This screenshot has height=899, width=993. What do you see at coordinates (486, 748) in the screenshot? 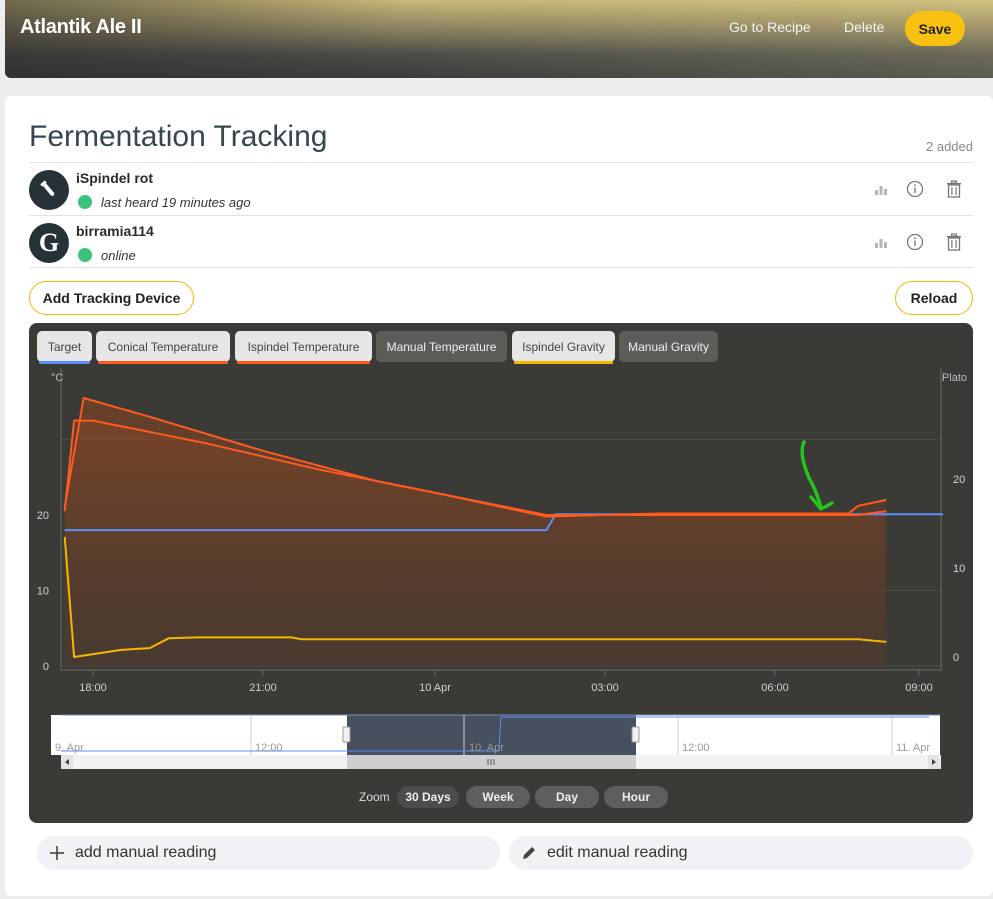
I see `navigator-tick: 10. Apr` at bounding box center [486, 748].